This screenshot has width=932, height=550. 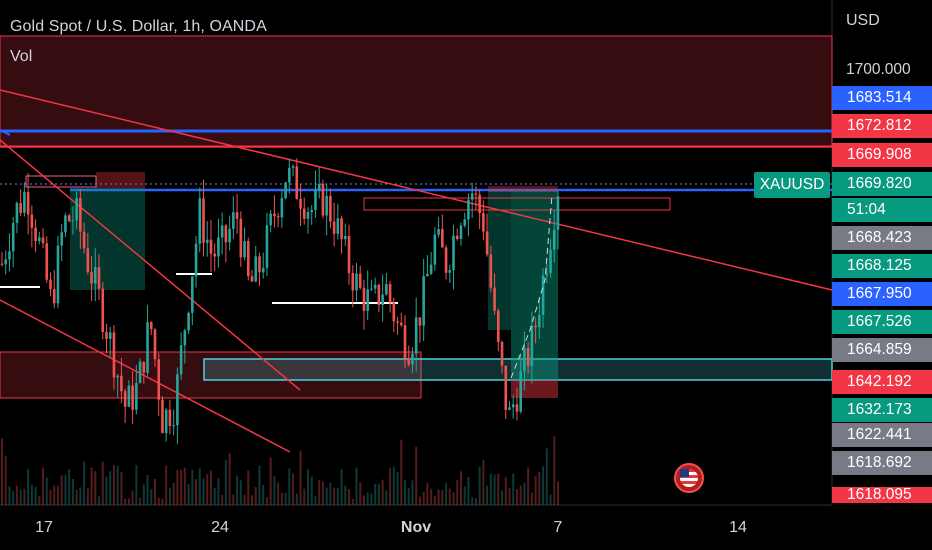 I want to click on volume-indicator-label: Vol, so click(x=21, y=56).